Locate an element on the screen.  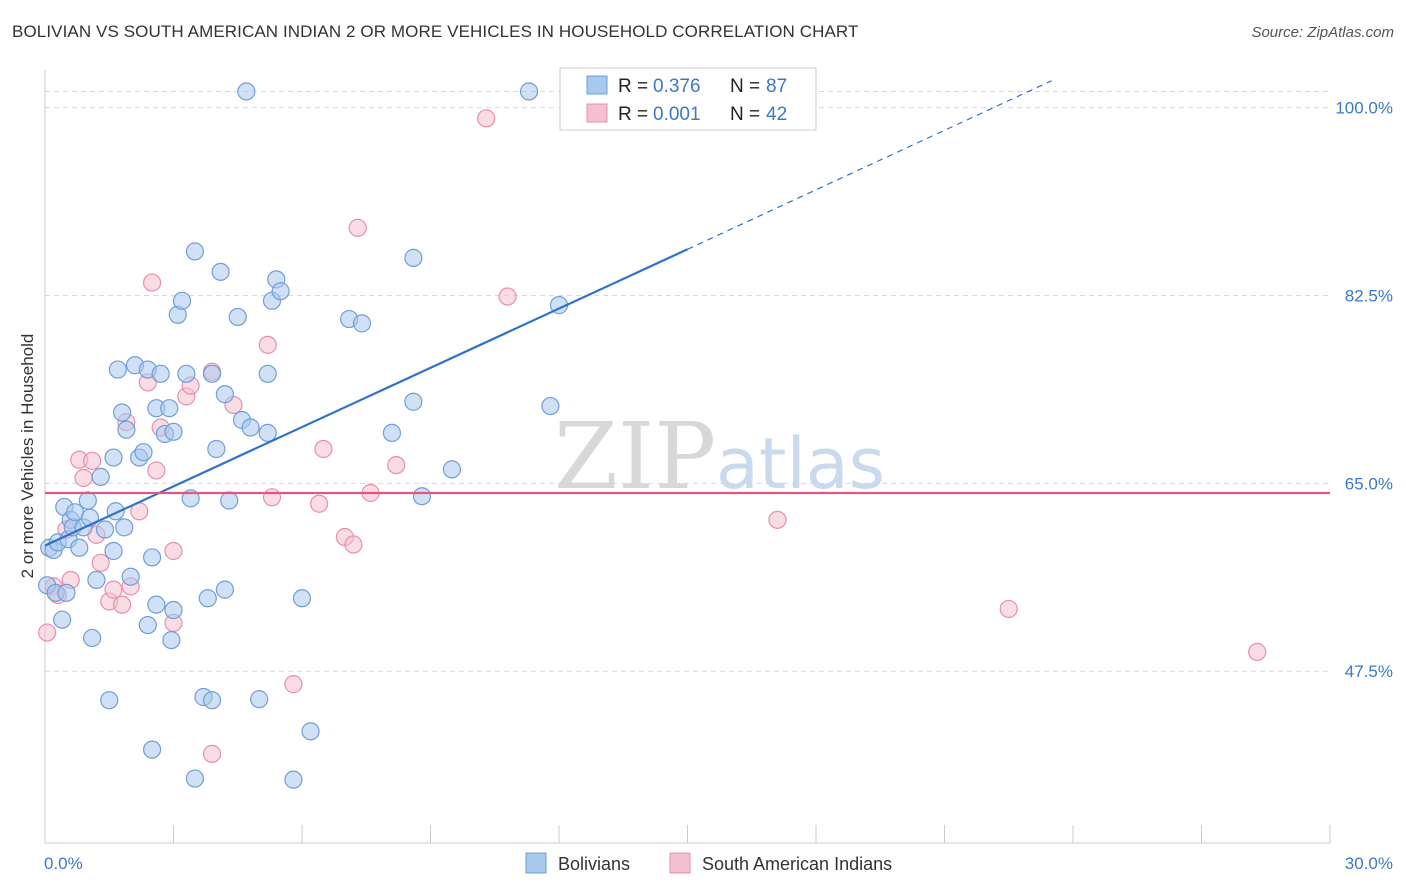
source-label: Source: ZipAtlas.com is located at coordinates (1322, 32).